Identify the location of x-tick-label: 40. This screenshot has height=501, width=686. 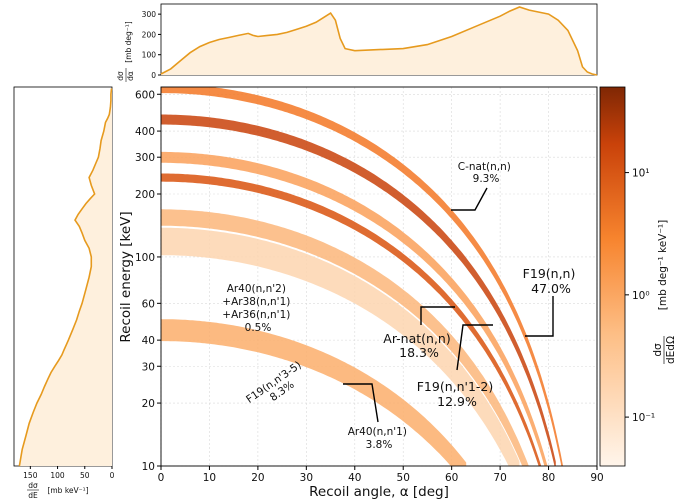
(354, 478).